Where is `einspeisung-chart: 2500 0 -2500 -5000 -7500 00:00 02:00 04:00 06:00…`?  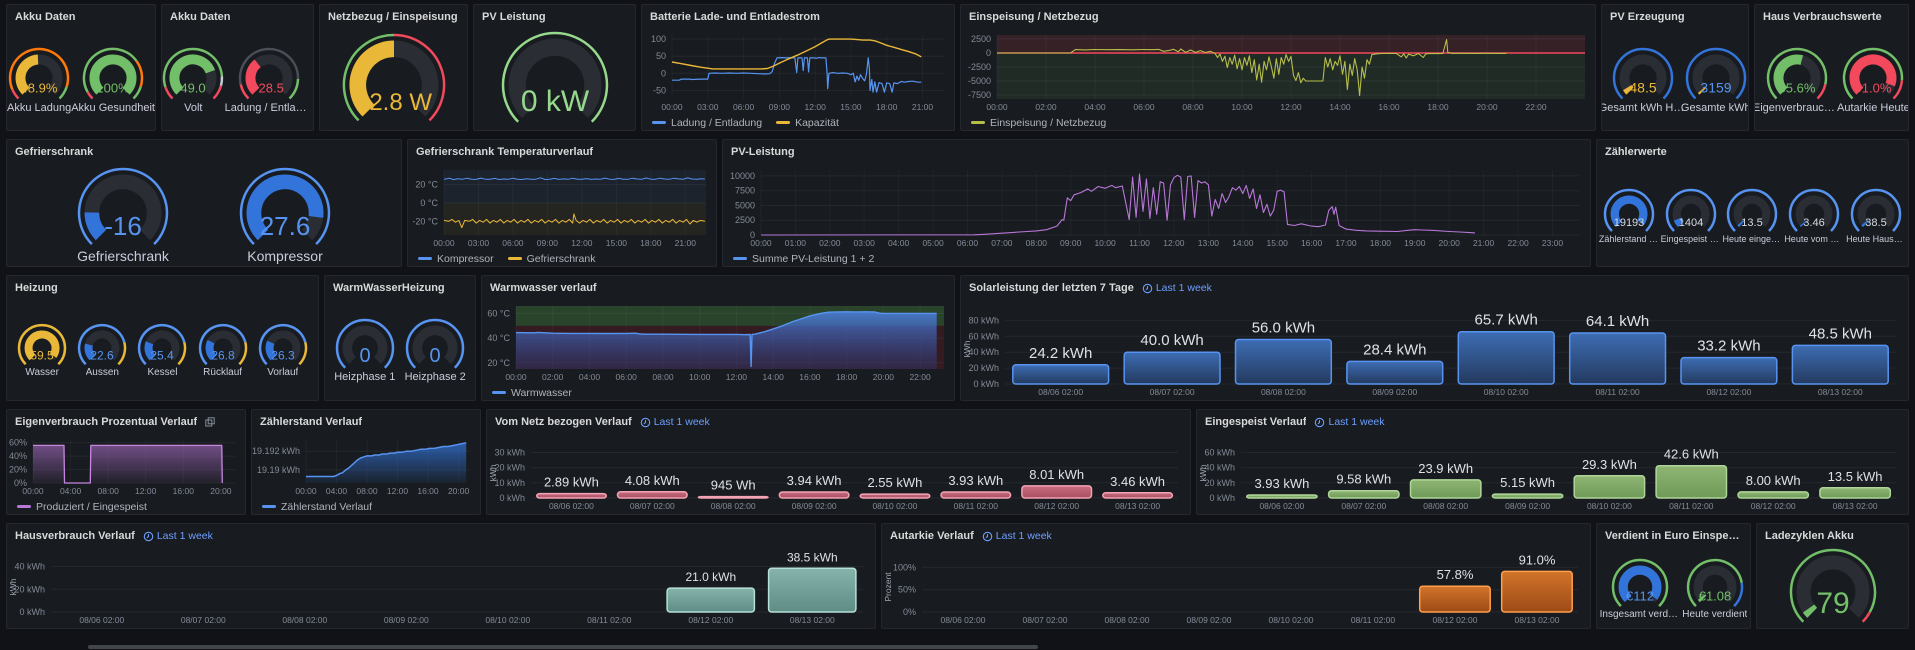
einspeisung-chart: 2500 0 -2500 -5000 -7500 00:00 02:00 04:00 06:00… is located at coordinates (1278, 79).